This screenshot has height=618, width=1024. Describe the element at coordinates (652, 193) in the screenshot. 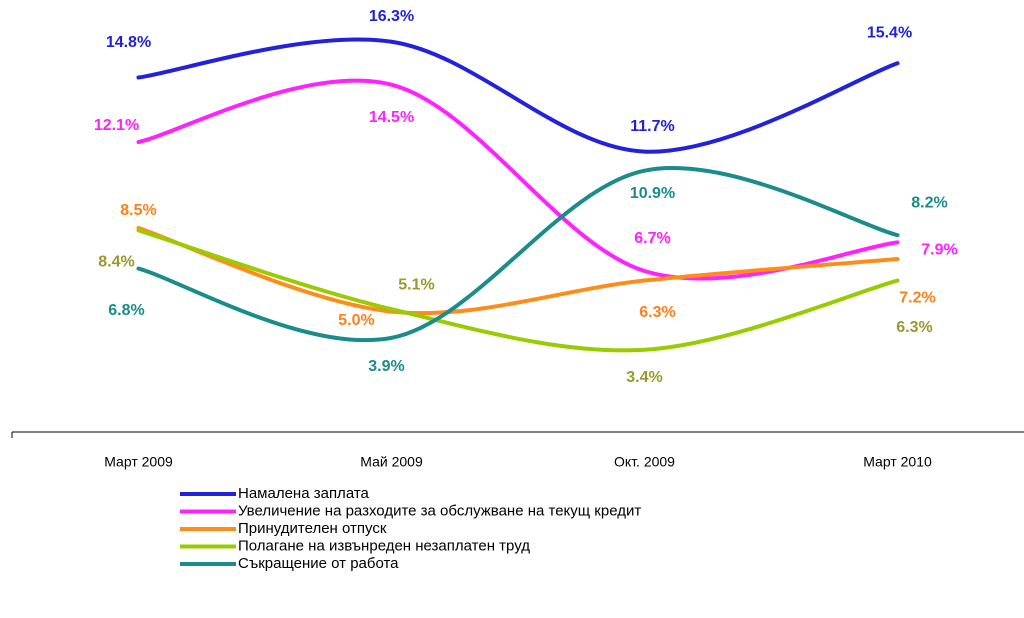

I see `data-label: 10.9%` at that location.